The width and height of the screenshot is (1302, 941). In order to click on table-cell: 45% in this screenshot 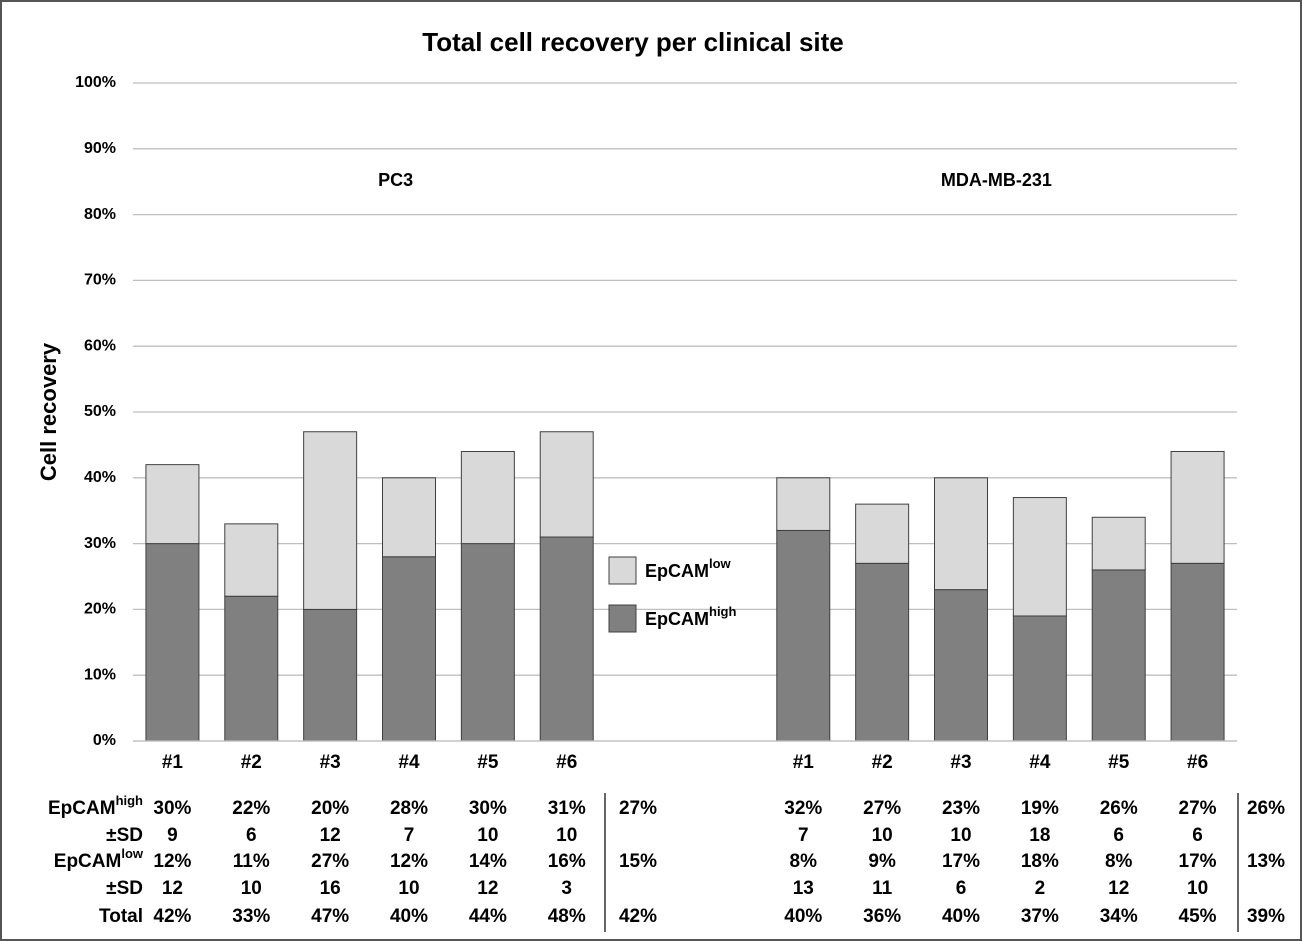, I will do `click(1198, 916)`.